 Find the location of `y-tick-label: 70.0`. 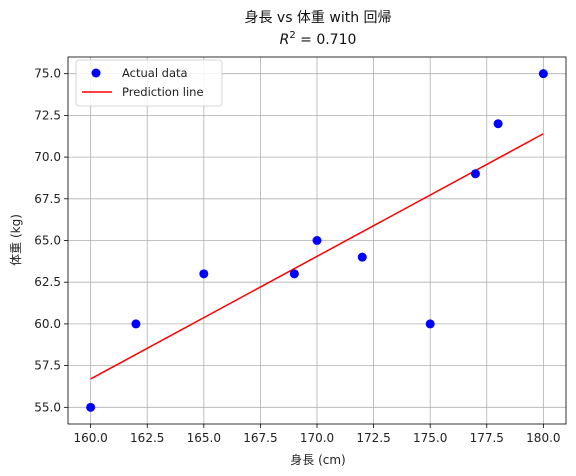

y-tick-label: 70.0 is located at coordinates (47, 157).